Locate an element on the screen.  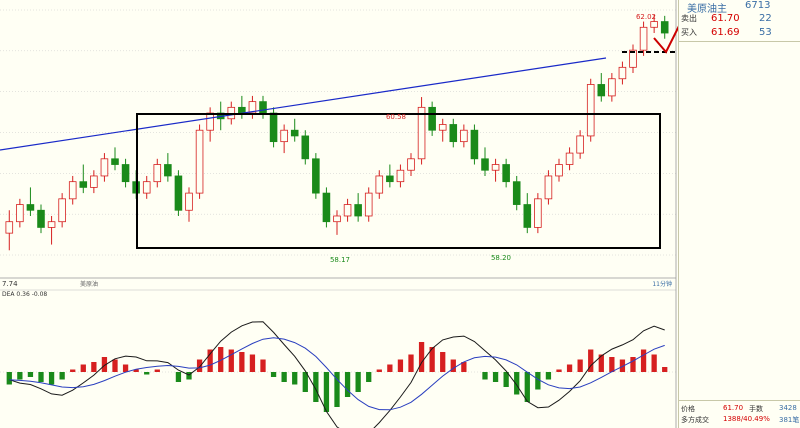
price-label: 价格 is located at coordinates (688, 409).